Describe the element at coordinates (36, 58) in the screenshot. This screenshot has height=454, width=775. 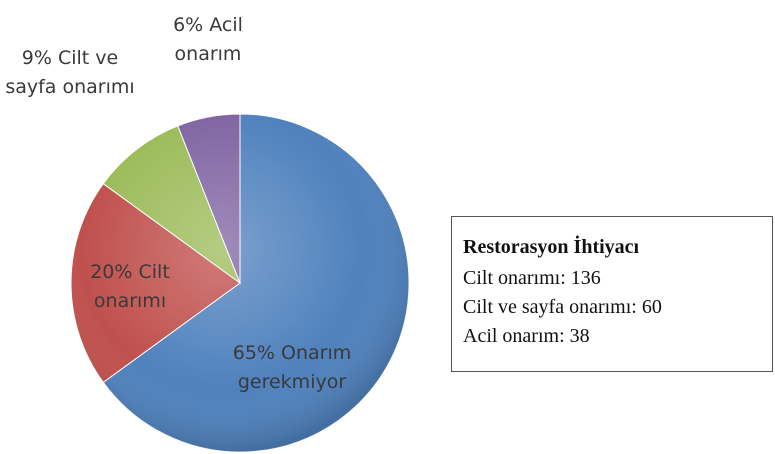
I see `value-label: 9%` at that location.